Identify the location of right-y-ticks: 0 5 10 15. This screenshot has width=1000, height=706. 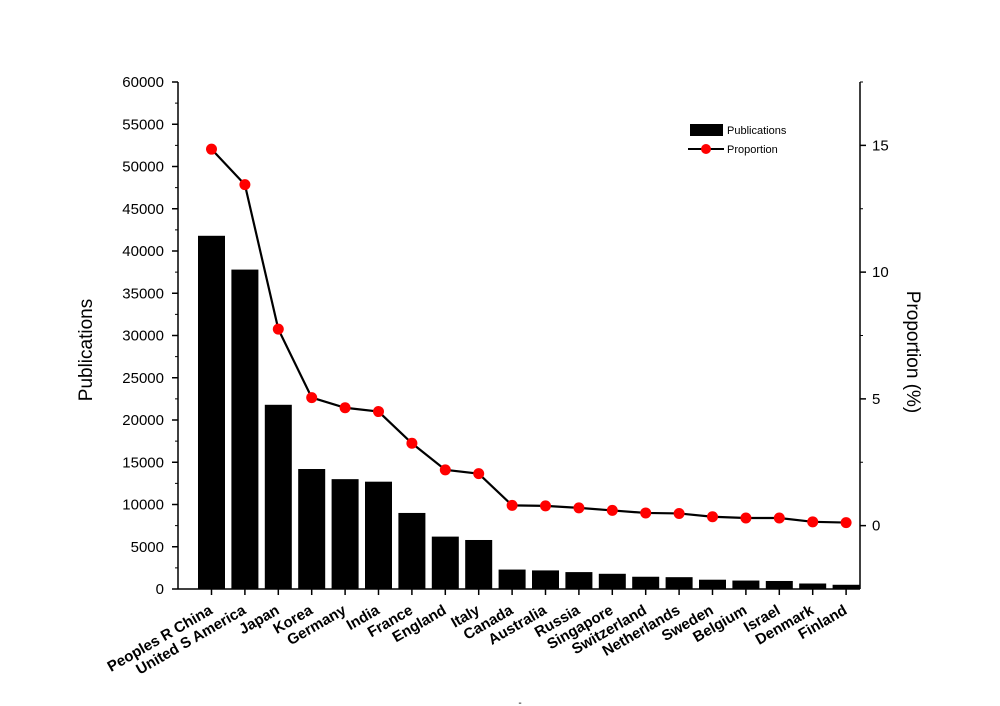
(874, 308).